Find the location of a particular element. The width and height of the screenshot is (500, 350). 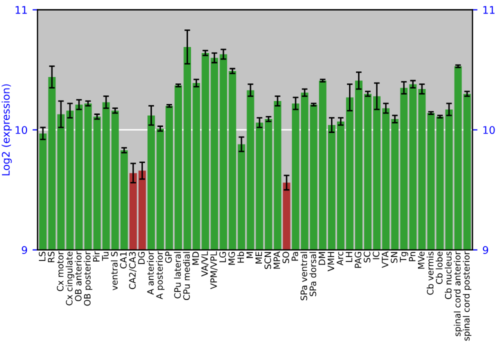

x-tick-label: GP is located at coordinates (168, 257).